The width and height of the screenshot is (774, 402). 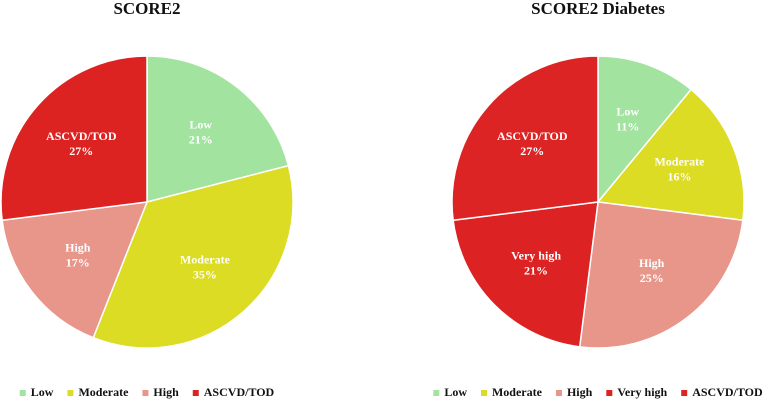 What do you see at coordinates (627, 126) in the screenshot?
I see `slice-value: 11%` at bounding box center [627, 126].